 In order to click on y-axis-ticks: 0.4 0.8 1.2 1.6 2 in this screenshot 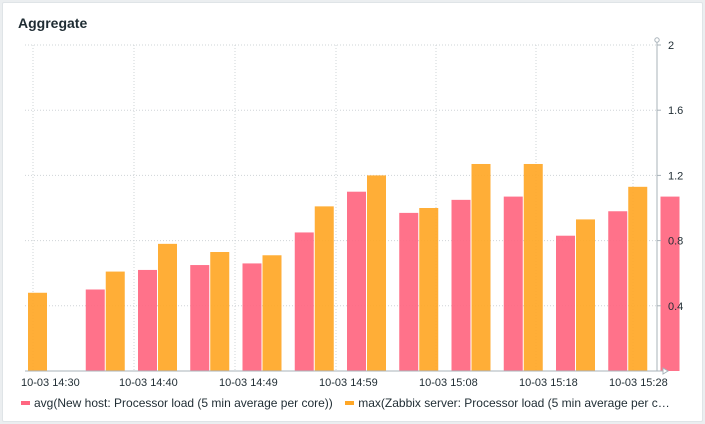, I will do `click(675, 176)`.